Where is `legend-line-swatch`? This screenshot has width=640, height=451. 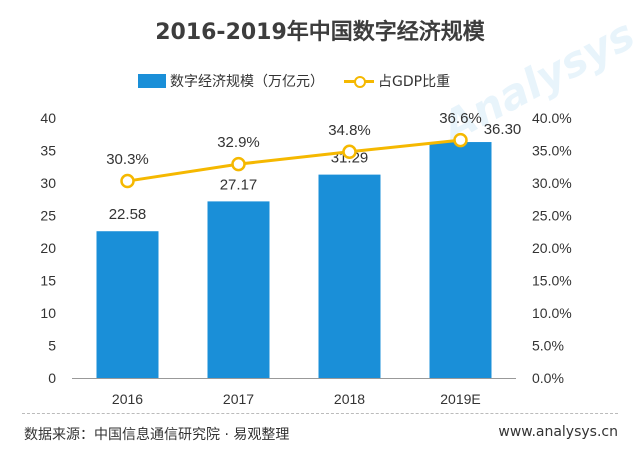
legend-line-swatch is located at coordinates (359, 81).